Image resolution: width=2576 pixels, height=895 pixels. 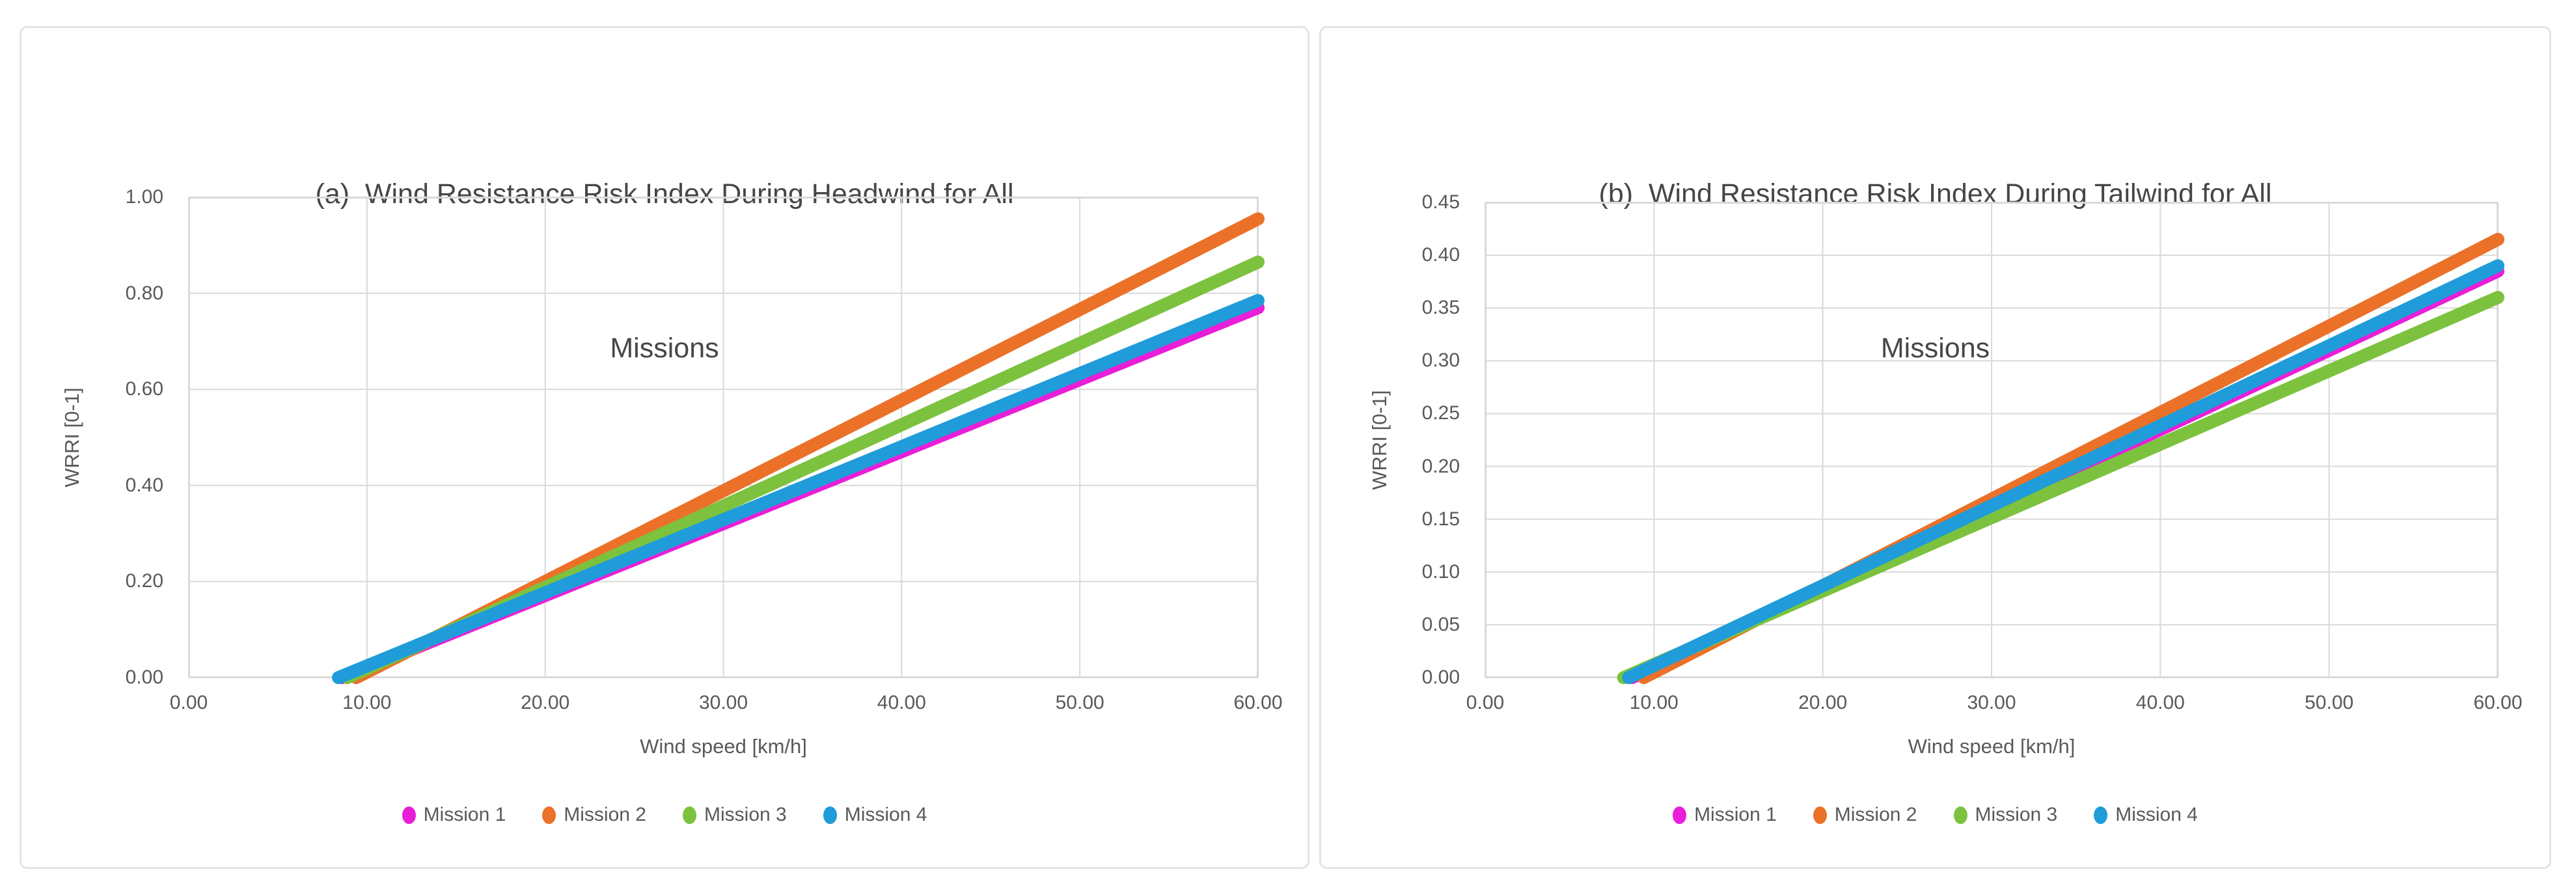 I want to click on y-tick-label: 0.15, so click(x=1441, y=519).